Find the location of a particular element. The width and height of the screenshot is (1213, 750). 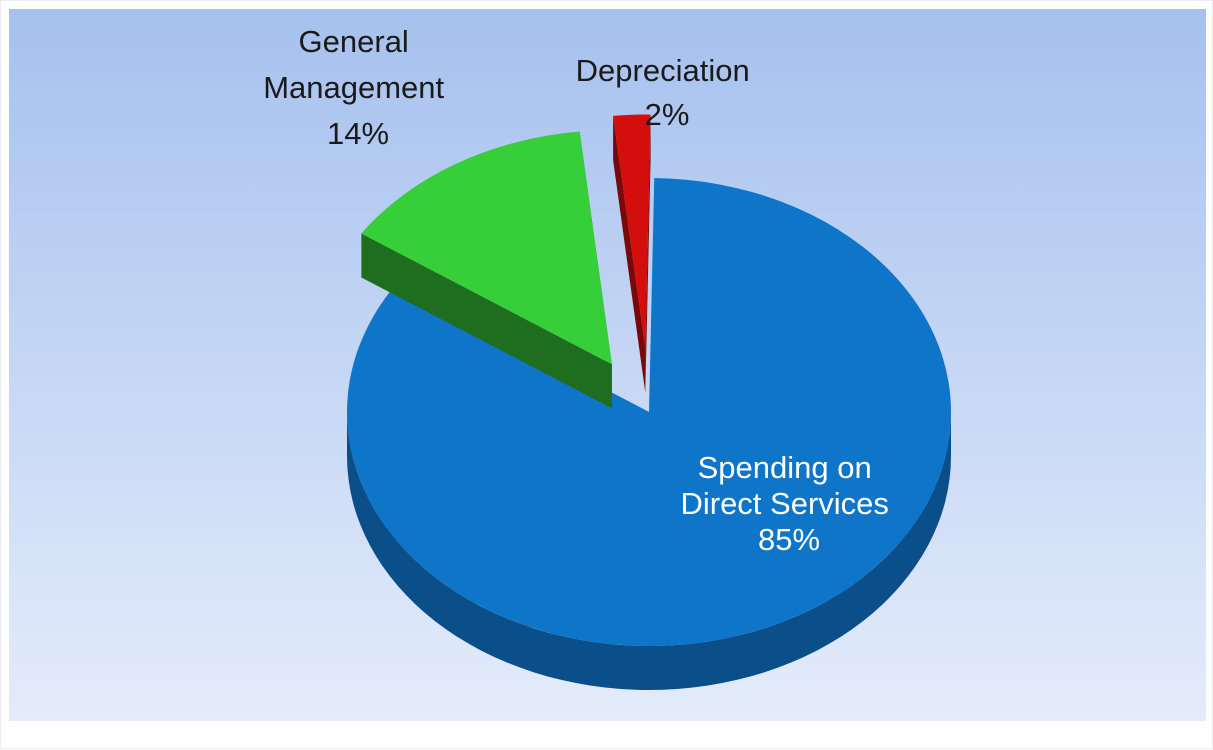

slice-label-general-management: General Management 14% is located at coordinates (358, 87).